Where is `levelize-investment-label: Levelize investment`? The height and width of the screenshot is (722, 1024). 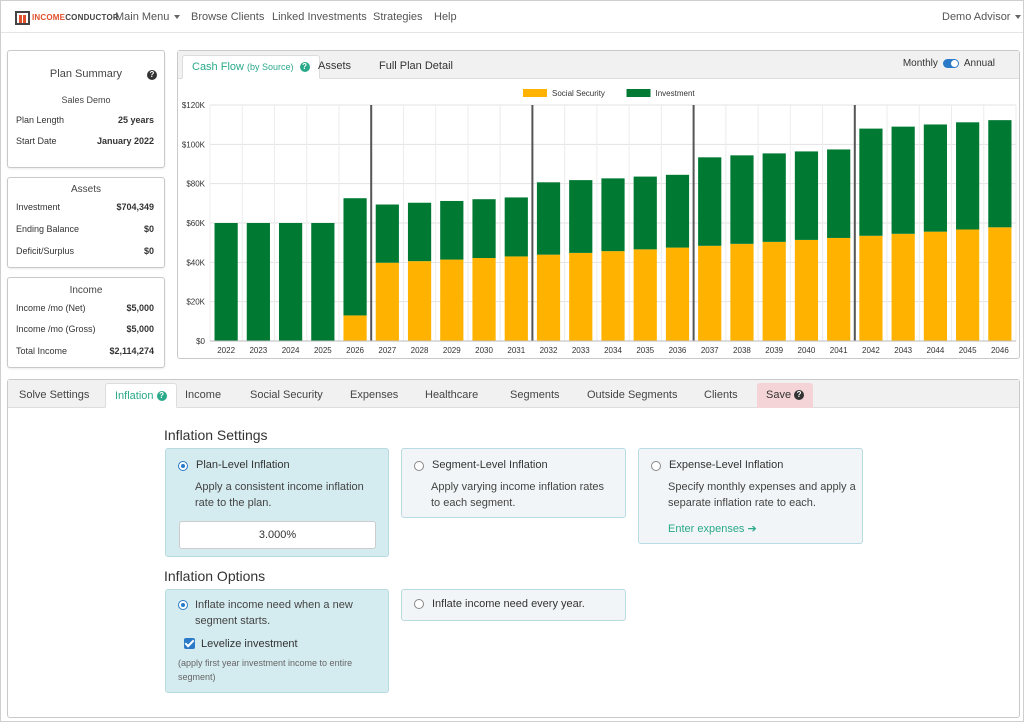
levelize-investment-label: Levelize investment is located at coordinates (249, 644).